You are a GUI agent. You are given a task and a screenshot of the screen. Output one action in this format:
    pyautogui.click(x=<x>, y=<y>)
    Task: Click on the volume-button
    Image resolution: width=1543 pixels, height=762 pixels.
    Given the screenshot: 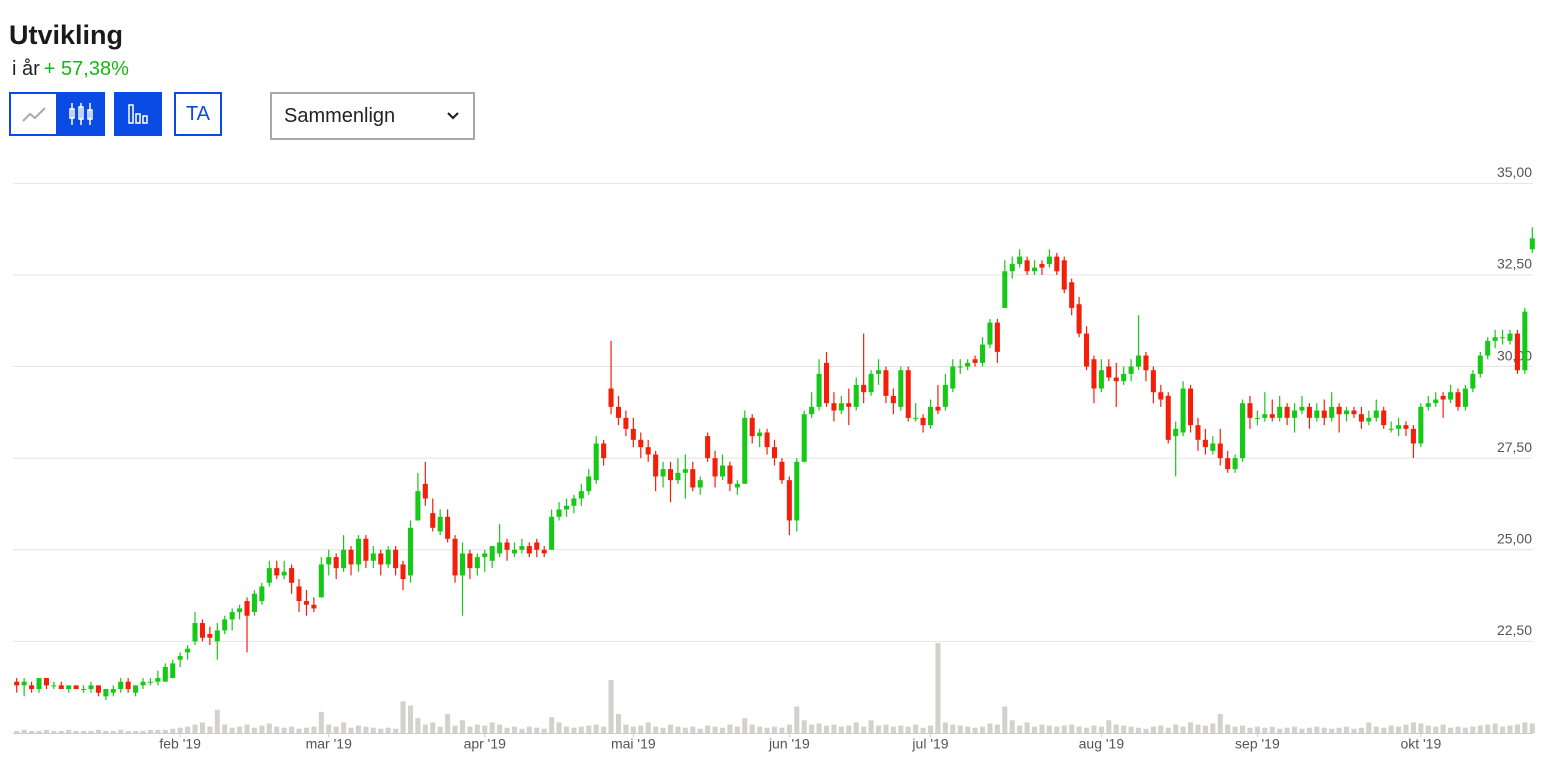 What is the action you would take?
    pyautogui.click(x=138, y=114)
    